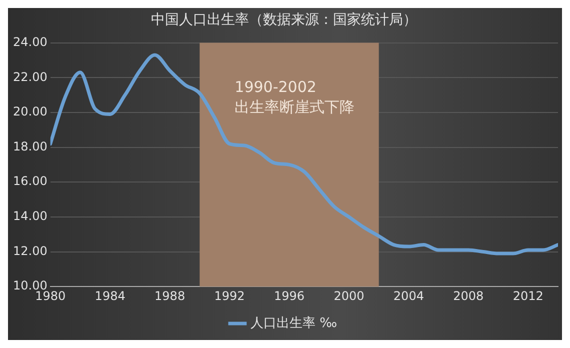 The image size is (570, 348). Describe the element at coordinates (229, 295) in the screenshot. I see `x-tick-label: 1992` at that location.